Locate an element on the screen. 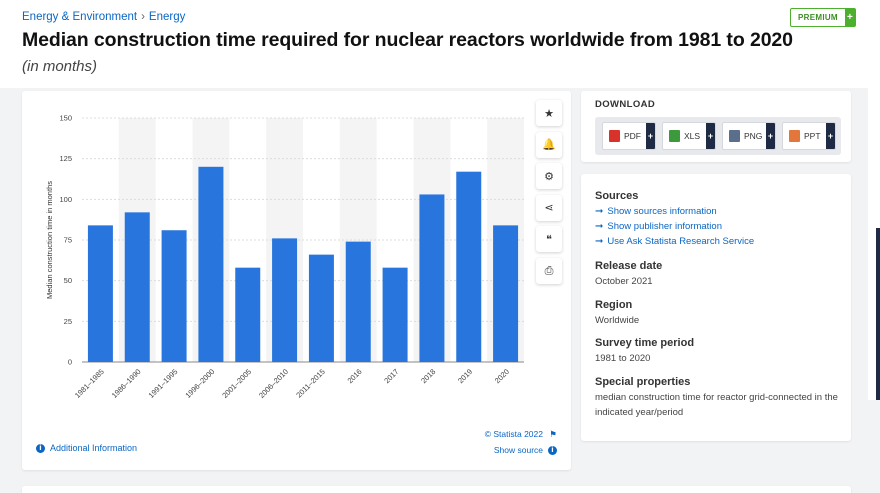  survey-period-value: 1981 to 2020 is located at coordinates (623, 358).